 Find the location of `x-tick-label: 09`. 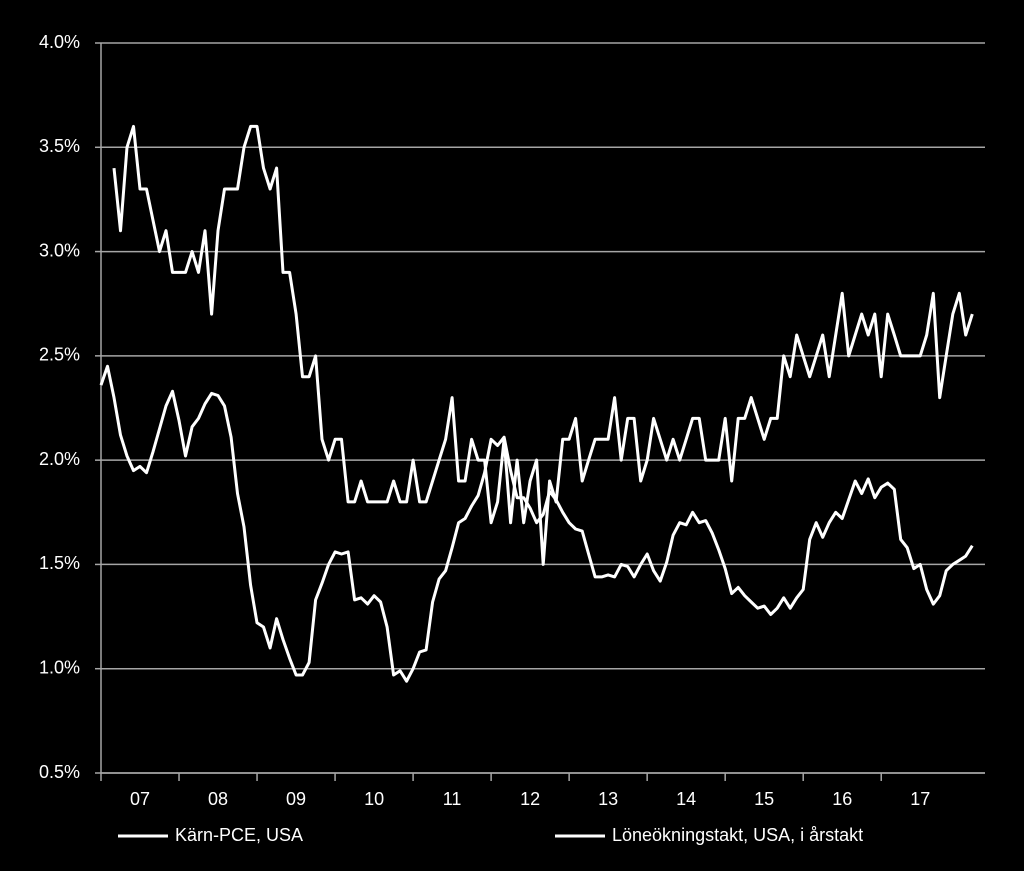

x-tick-label: 09 is located at coordinates (296, 799).